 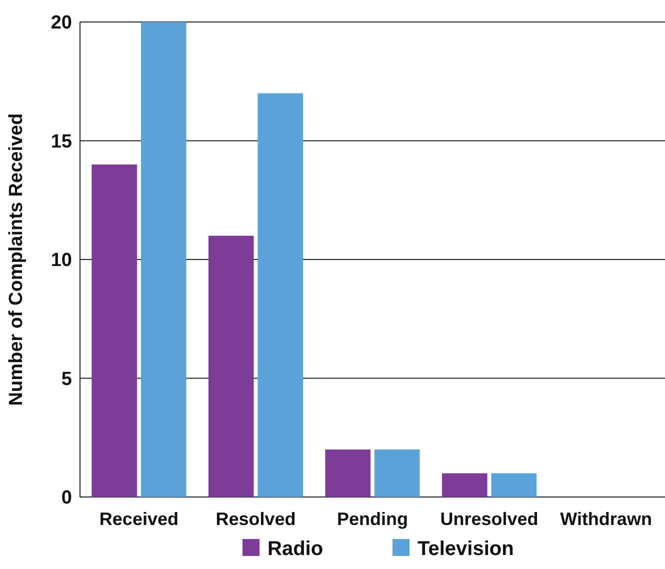 I want to click on legend-label: Radio, so click(x=296, y=549).